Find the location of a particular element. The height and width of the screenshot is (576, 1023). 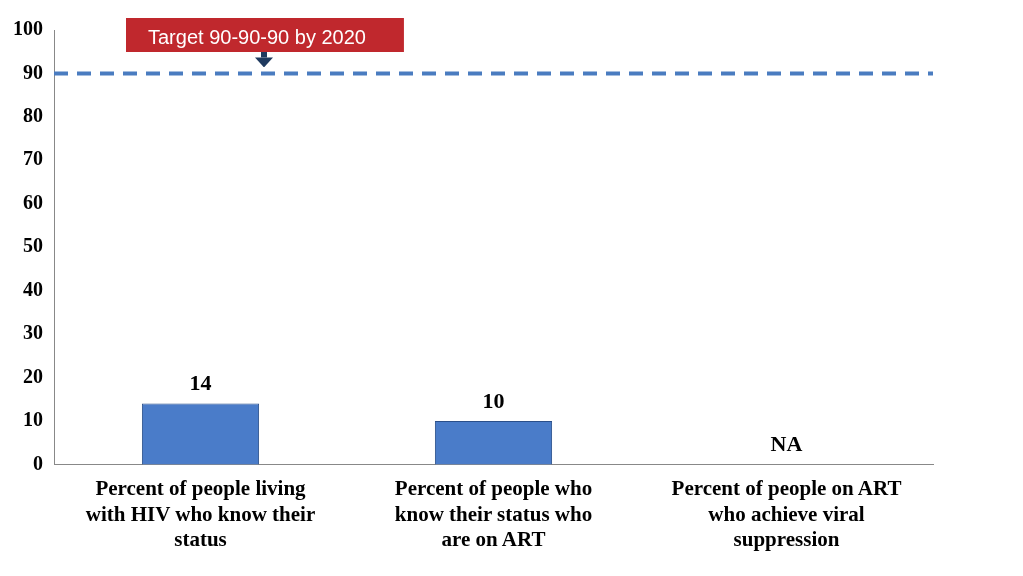

y-tick-label: 90 is located at coordinates (33, 71).